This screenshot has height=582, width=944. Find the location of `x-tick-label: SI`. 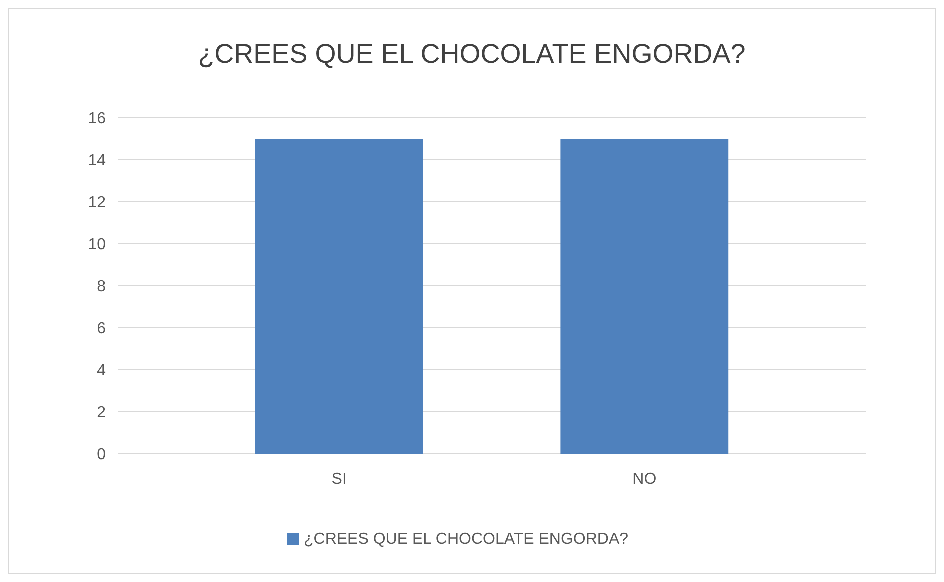

x-tick-label: SI is located at coordinates (339, 479).